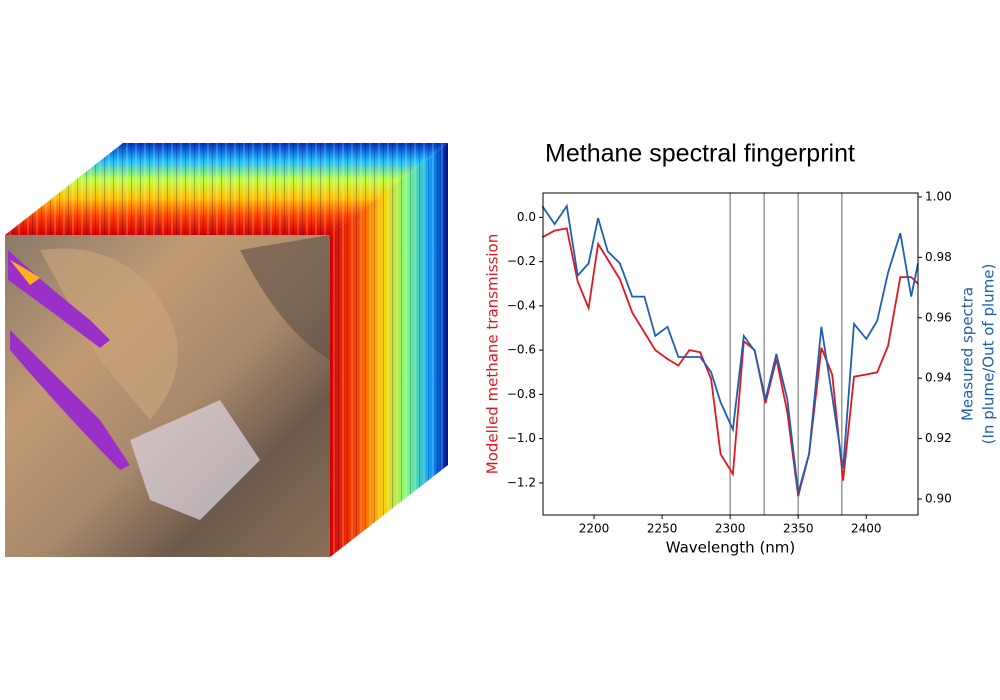 This screenshot has height=700, width=1000. Describe the element at coordinates (389, 350) in the screenshot. I see `cube-side-texture` at that location.